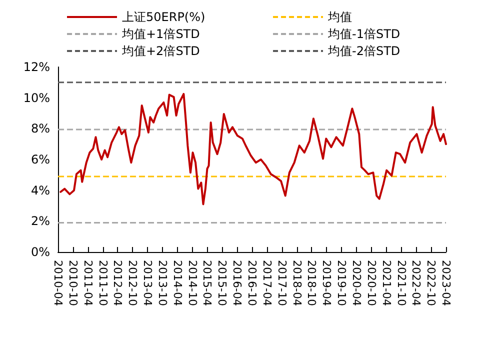 The height and width of the screenshot is (342, 502). Describe the element at coordinates (311, 283) in the screenshot. I see `x-tick-label: 2018-10` at that location.